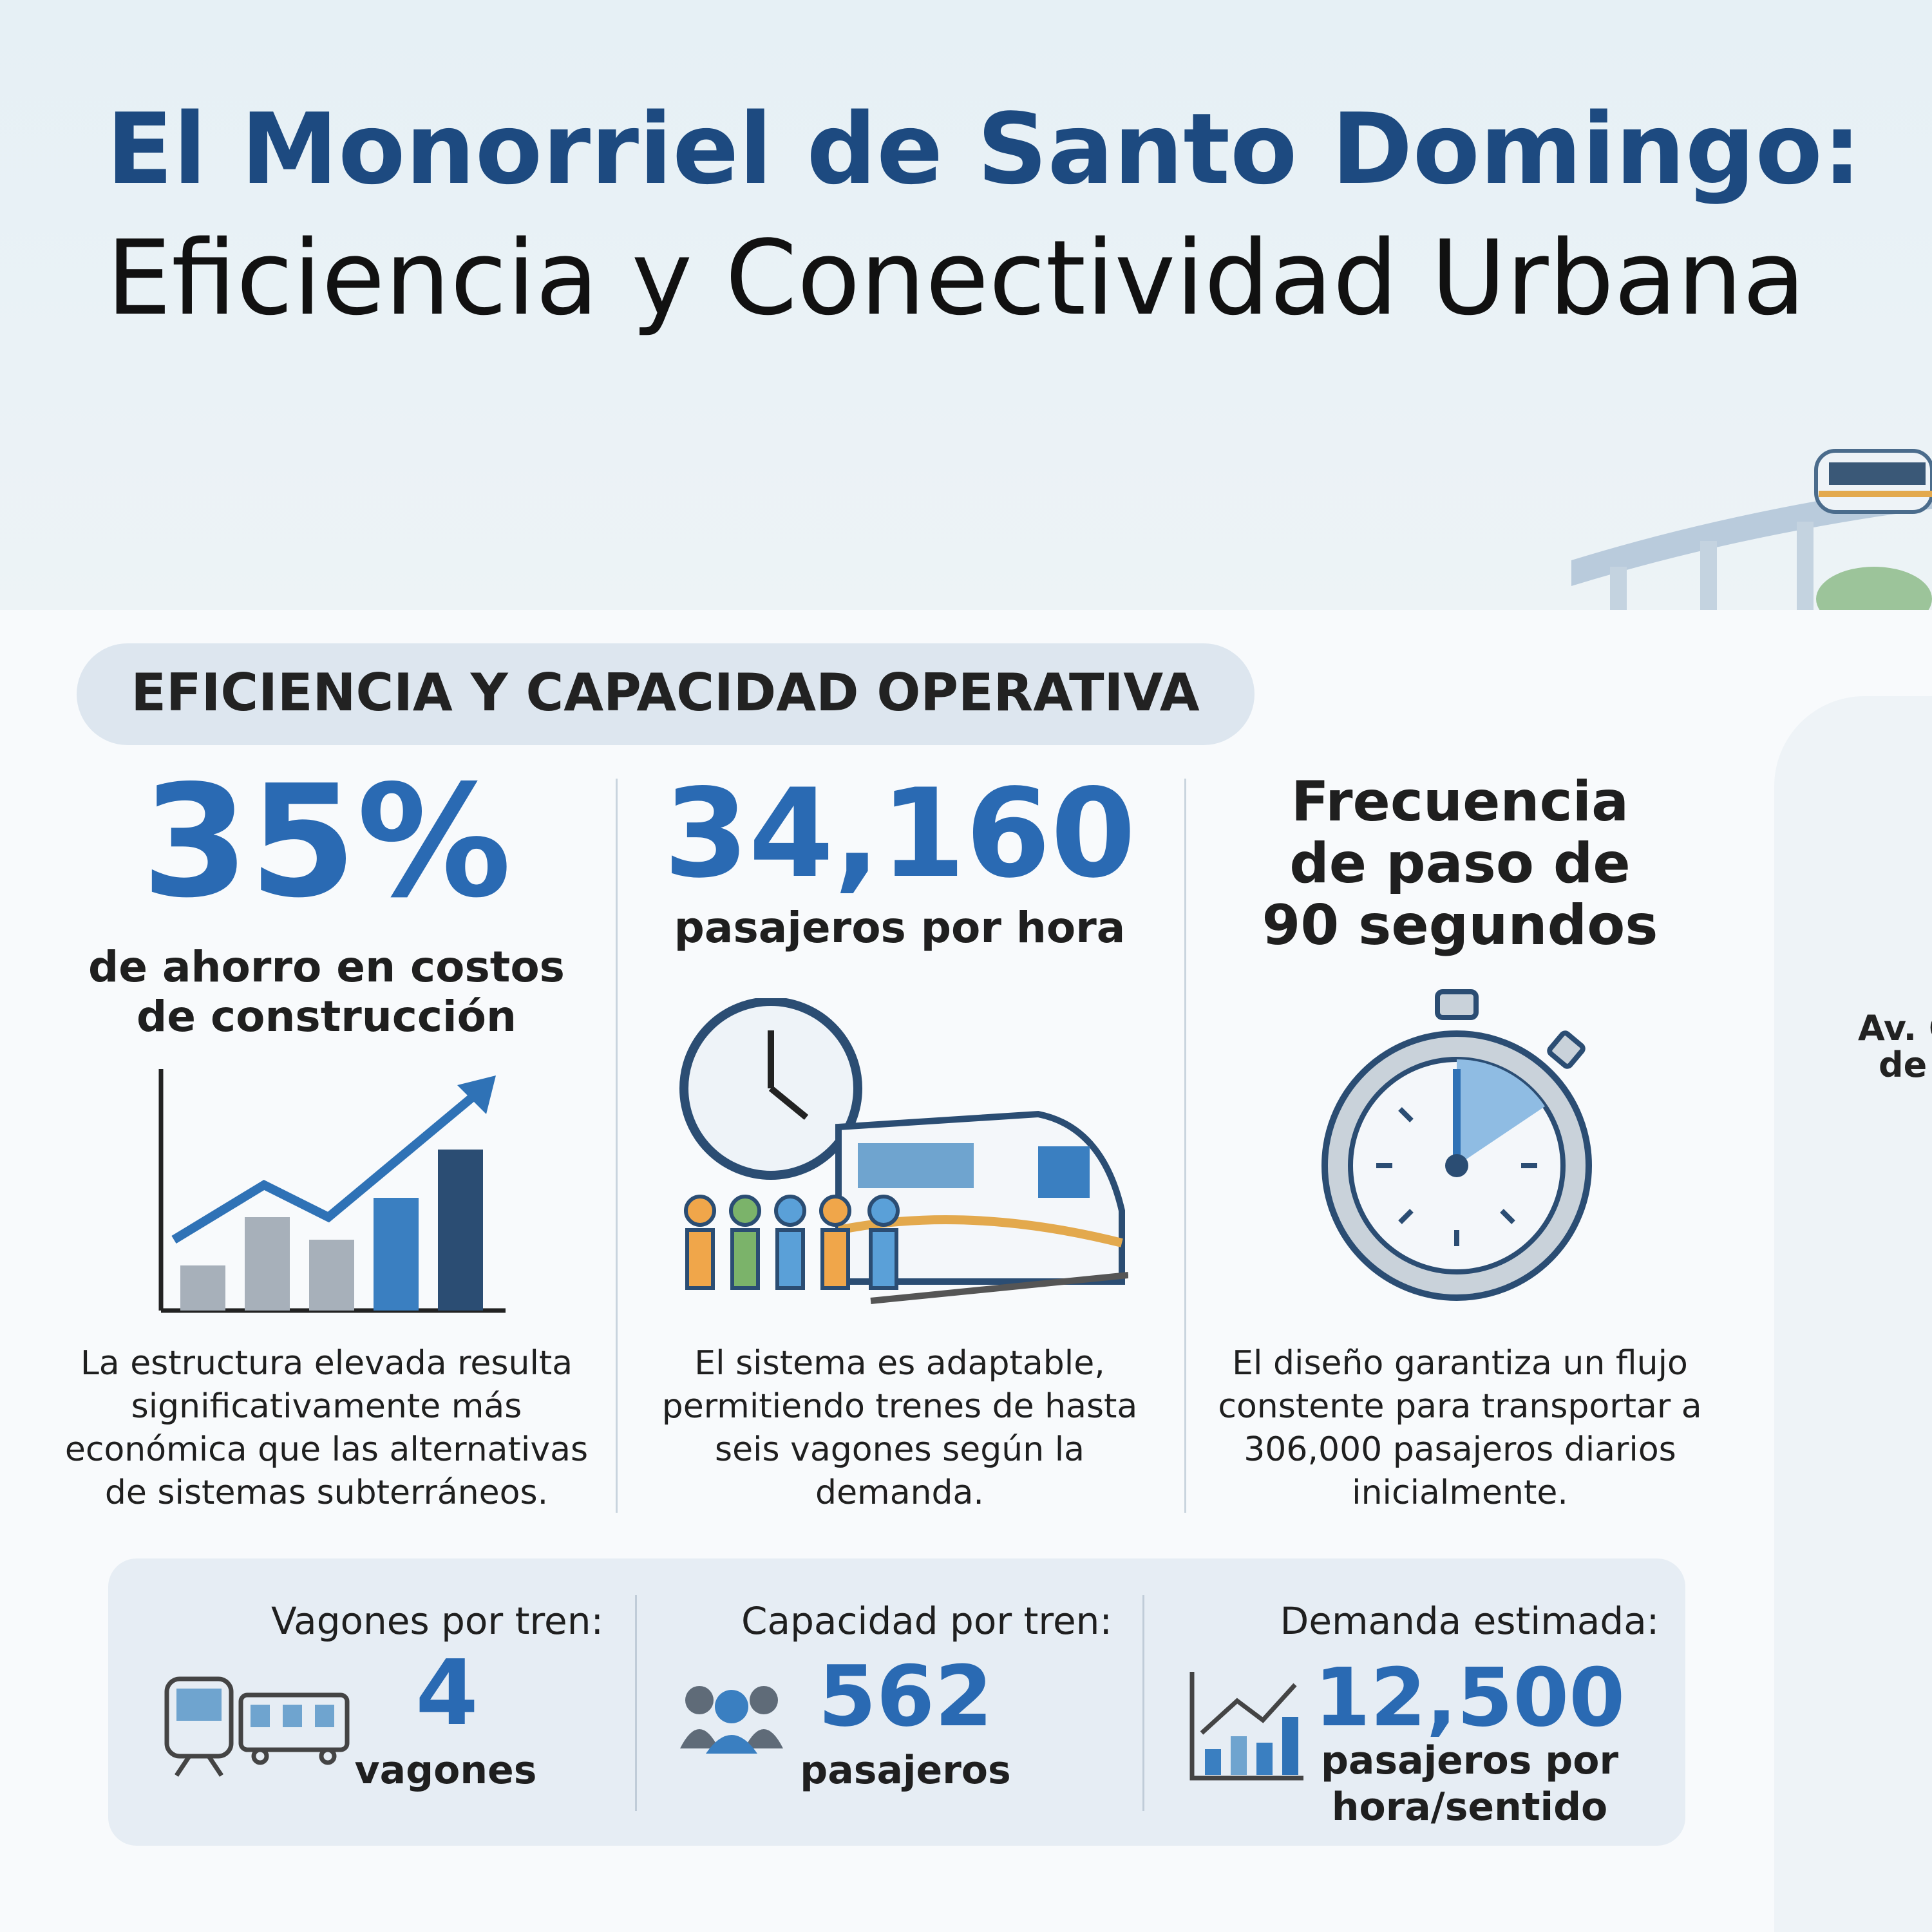 This screenshot has height=1932, width=1932. I want to click on stat-description: La estructura elevada resulta, so click(326, 1363).